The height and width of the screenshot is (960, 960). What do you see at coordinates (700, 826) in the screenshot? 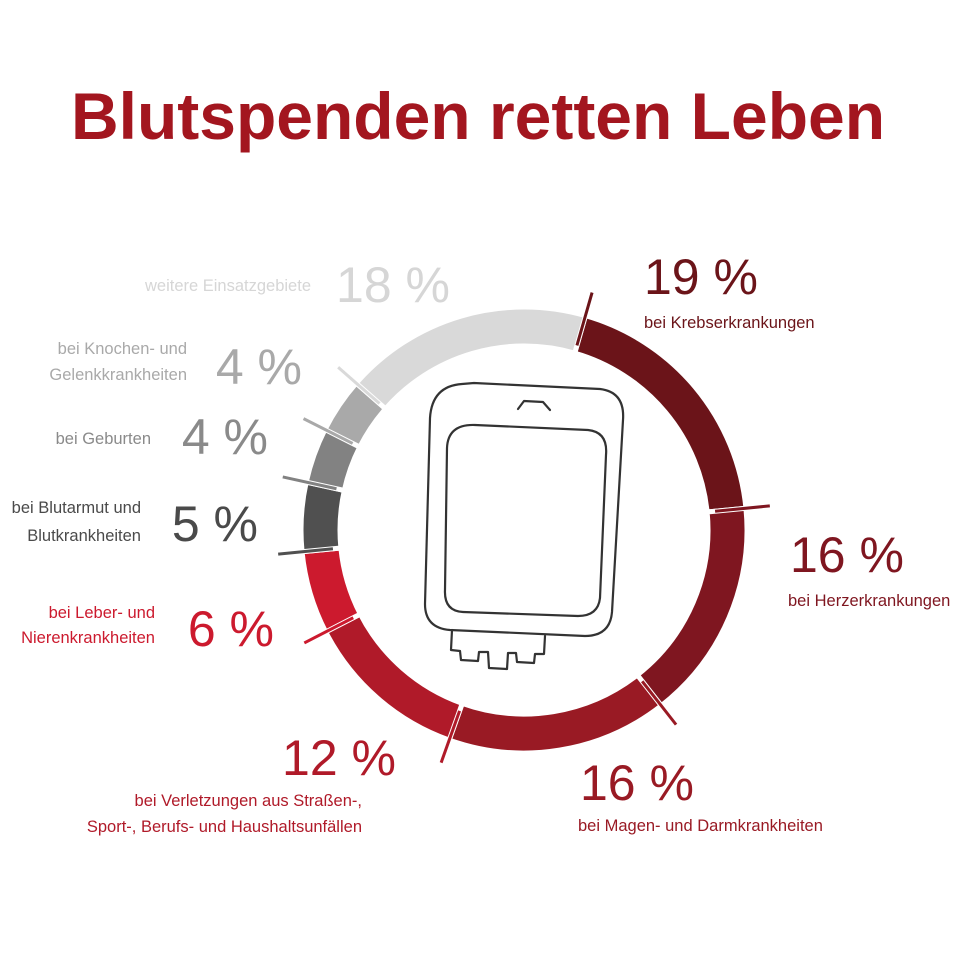
I see `category-label: bei Magen- und Darmkrankheiten` at bounding box center [700, 826].